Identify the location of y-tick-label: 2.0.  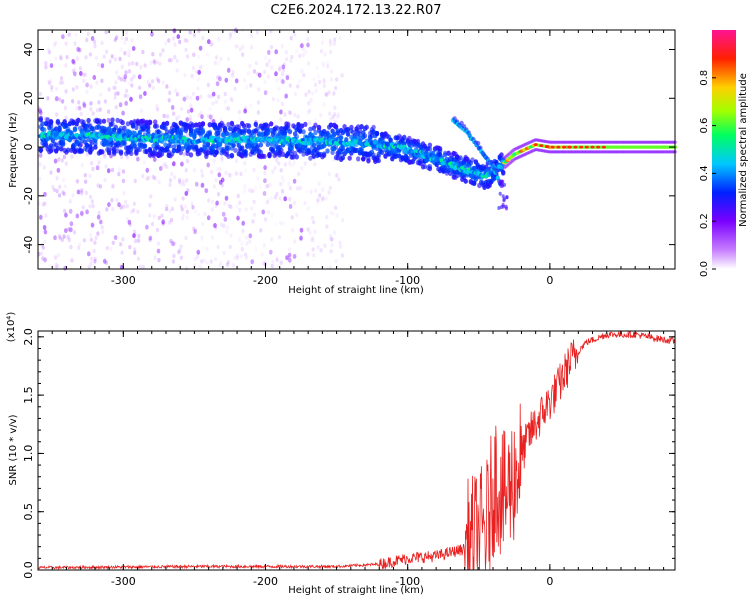
(28, 337).